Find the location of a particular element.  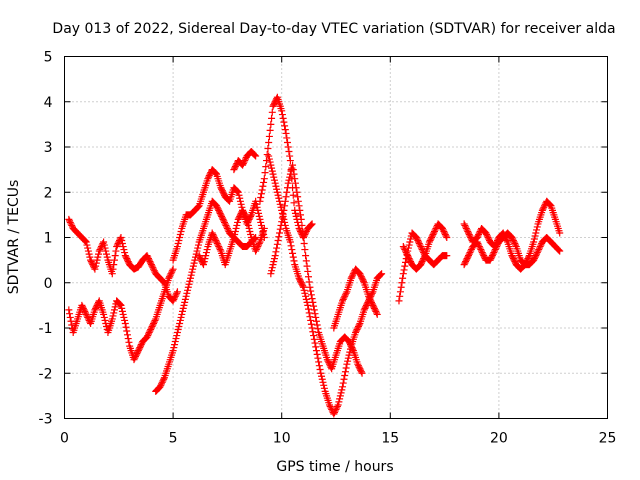

series-track-b is located at coordinates (121, 314).